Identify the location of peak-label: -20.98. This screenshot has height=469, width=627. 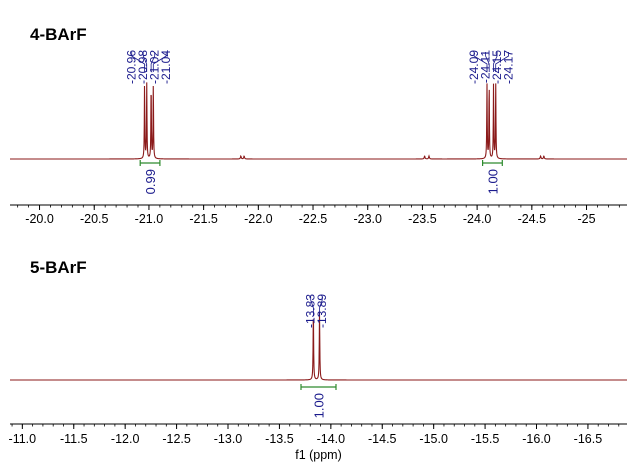
(143, 67).